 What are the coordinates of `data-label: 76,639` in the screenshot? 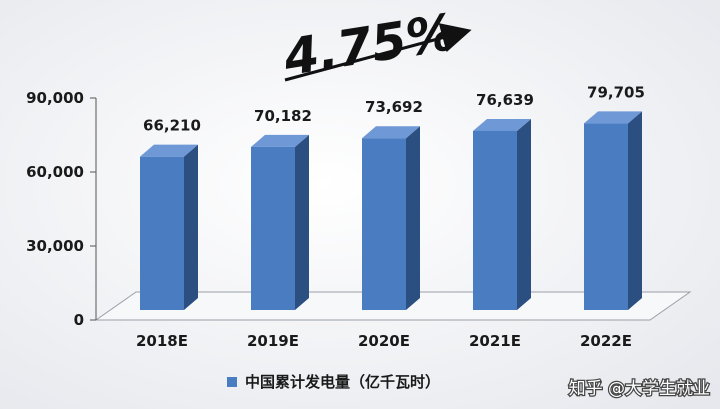 It's located at (505, 100).